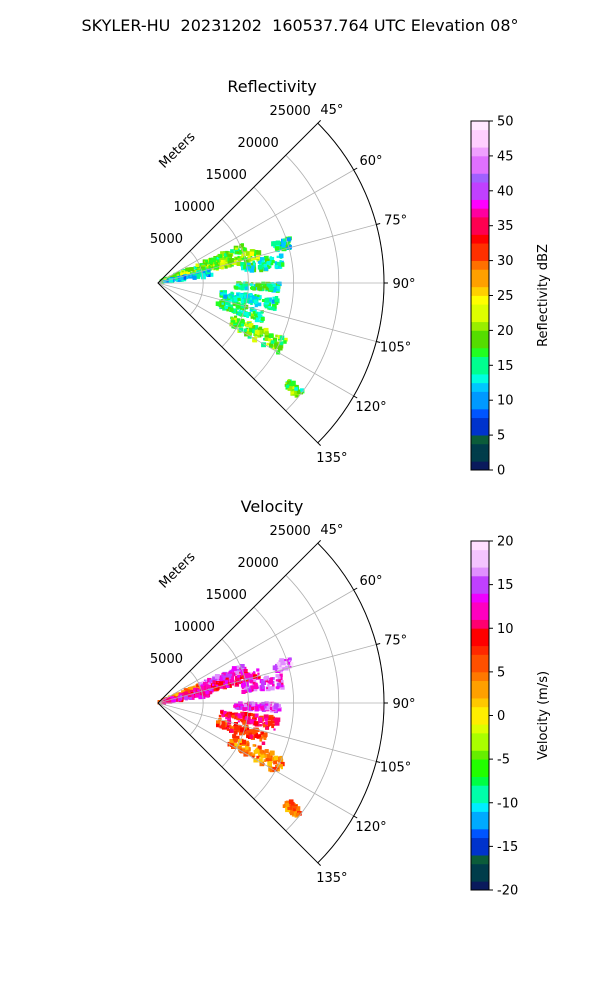 The height and width of the screenshot is (1000, 600). What do you see at coordinates (543, 715) in the screenshot?
I see `colorbar-label: Velocity (m/s)` at bounding box center [543, 715].